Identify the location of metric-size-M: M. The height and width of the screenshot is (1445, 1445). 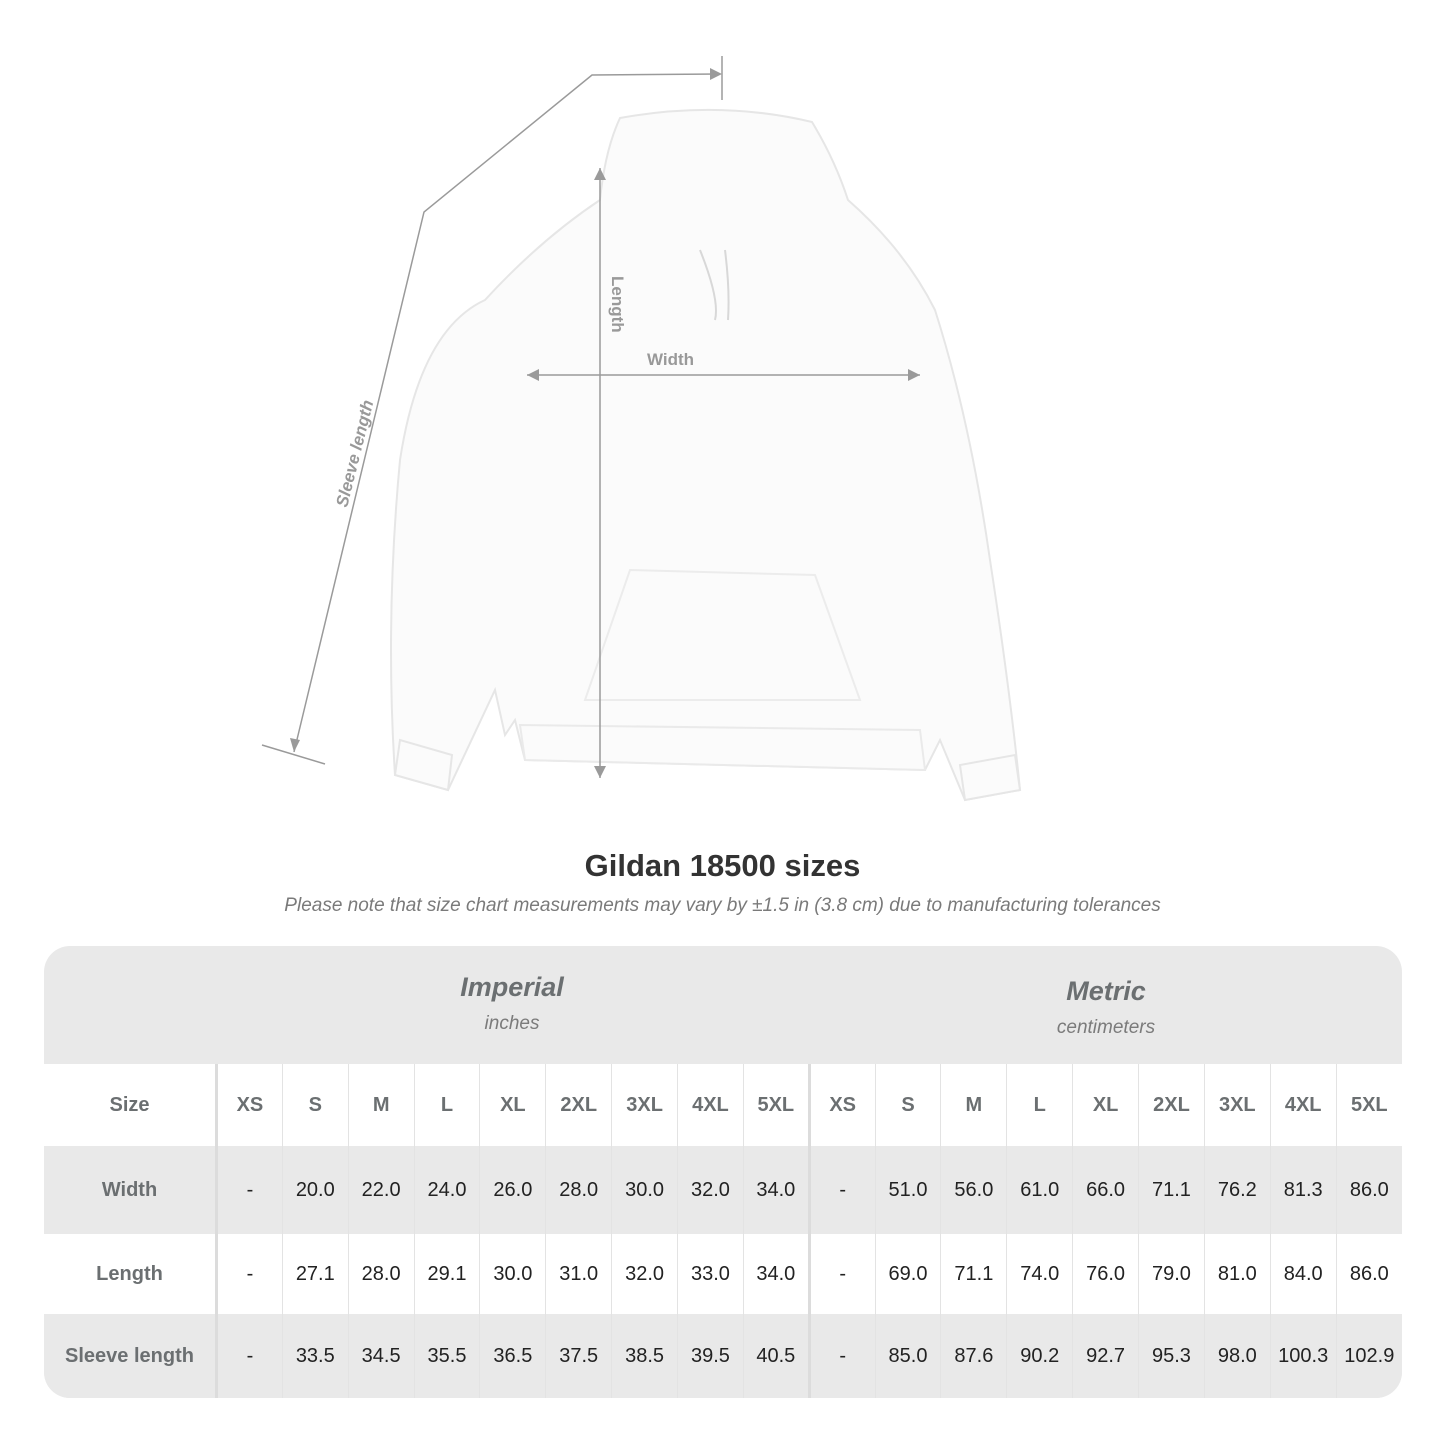
(973, 1105).